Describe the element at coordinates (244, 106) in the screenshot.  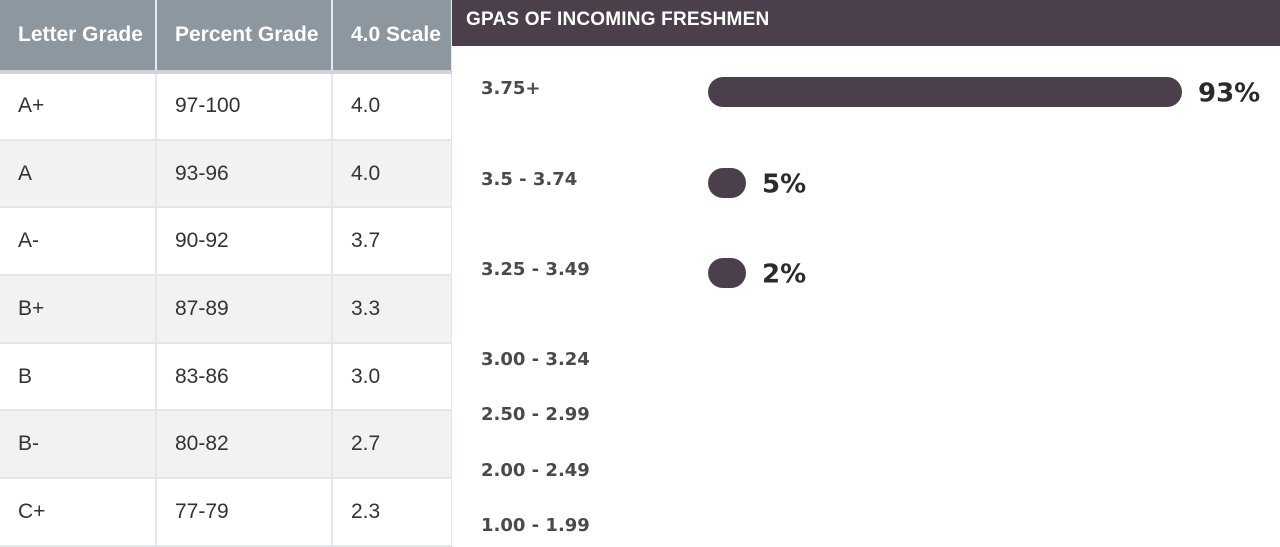
I see `percent-grade-cell: 97-100` at that location.